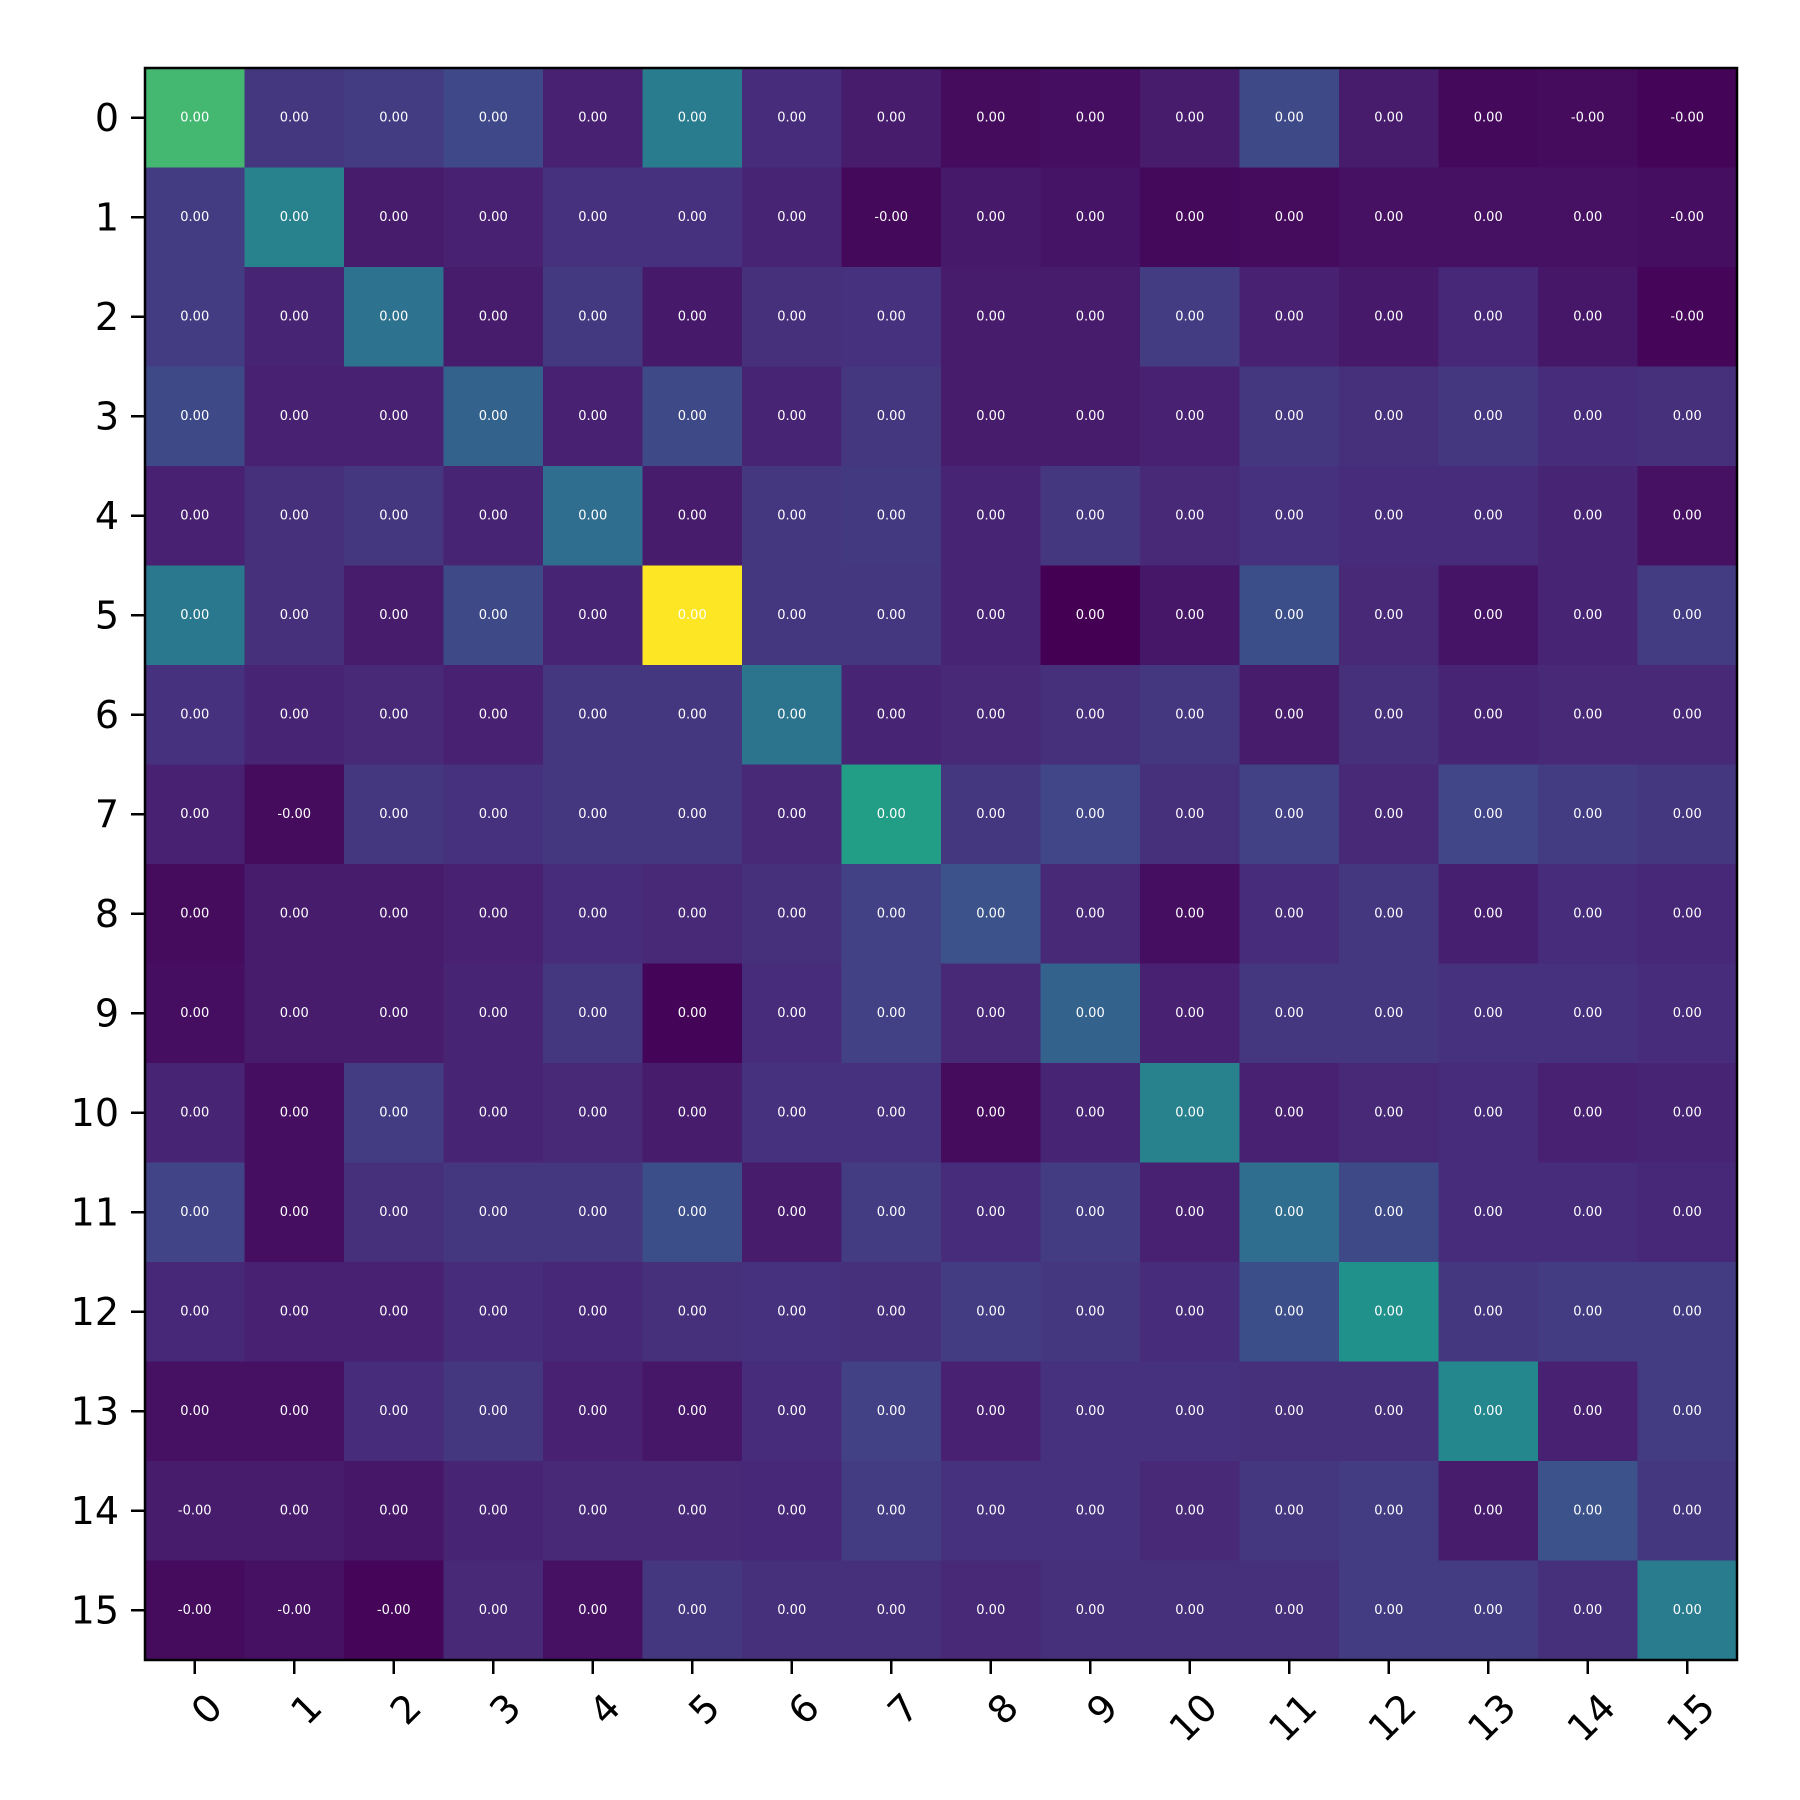 The width and height of the screenshot is (1800, 1800). I want to click on heatmap-cell-r3-c1, so click(294, 416).